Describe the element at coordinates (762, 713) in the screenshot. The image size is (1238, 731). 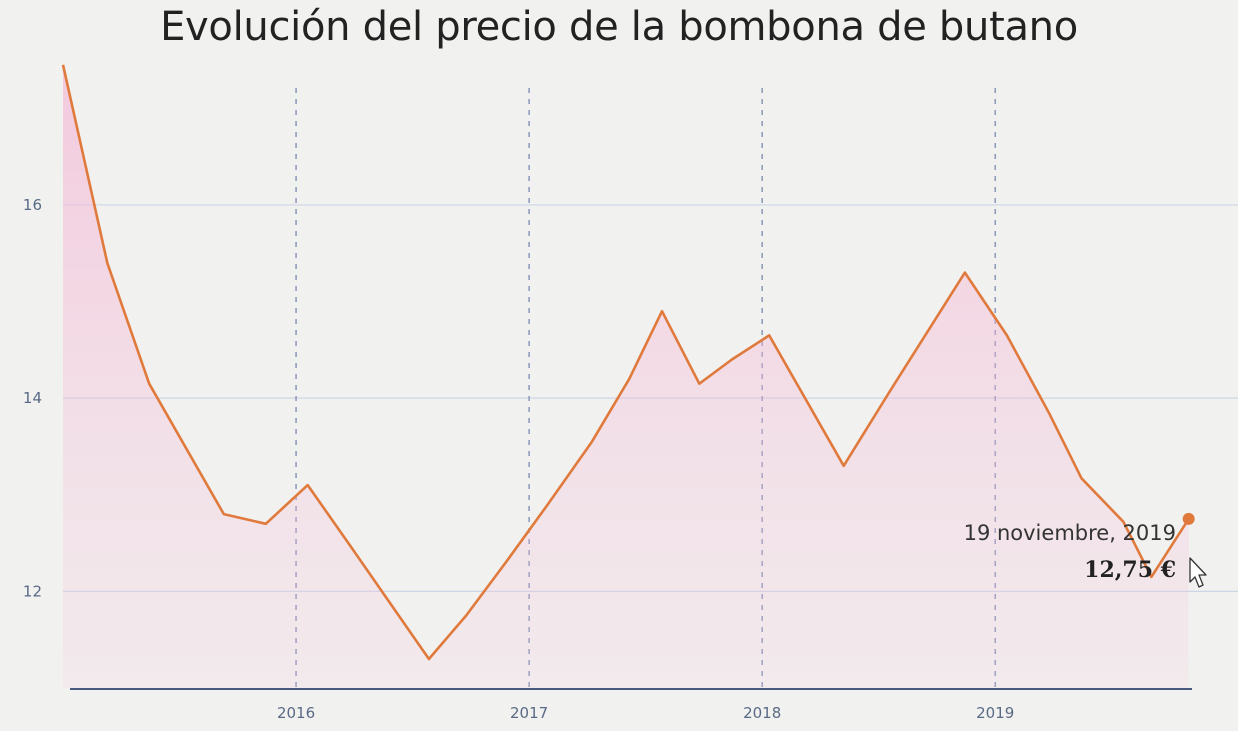
I see `x-tick-label: 2018` at that location.